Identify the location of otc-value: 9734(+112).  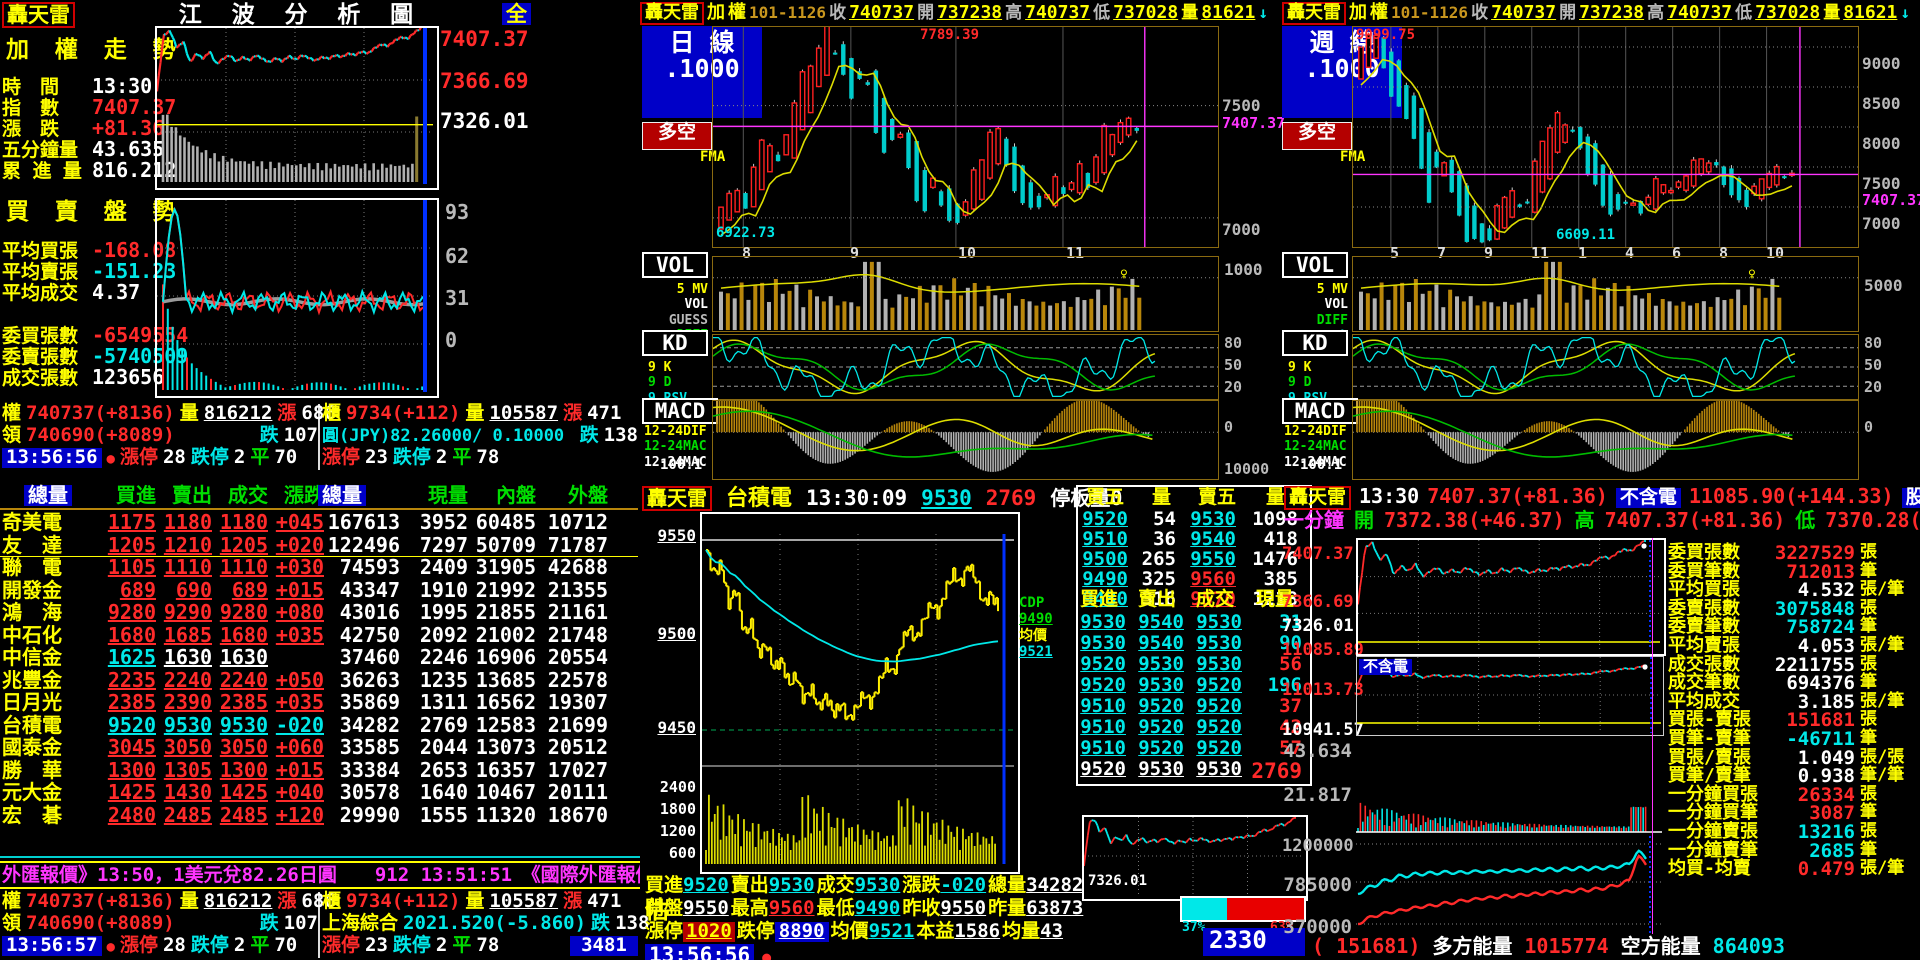
(403, 901).